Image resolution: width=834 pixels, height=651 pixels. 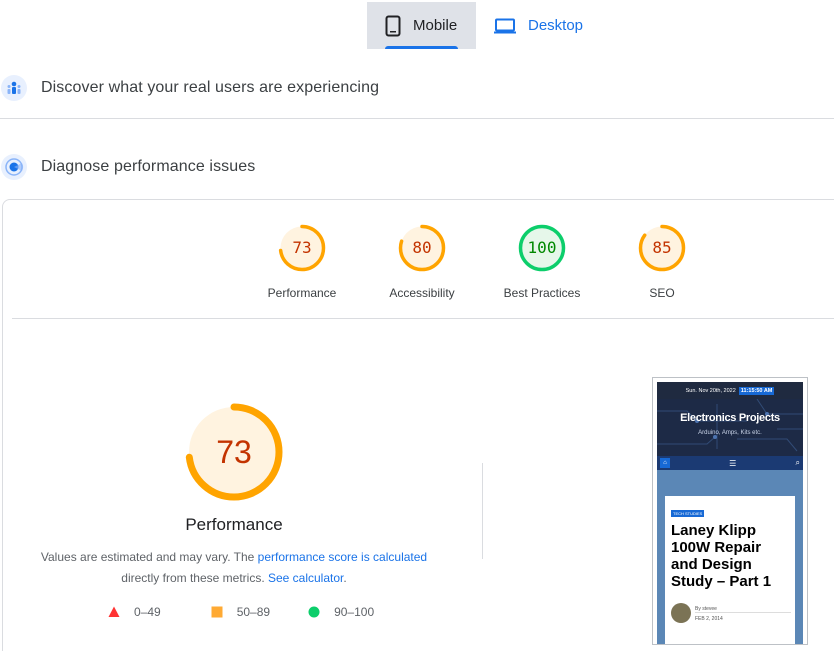 I want to click on legend-fail: 0–49, so click(x=134, y=612).